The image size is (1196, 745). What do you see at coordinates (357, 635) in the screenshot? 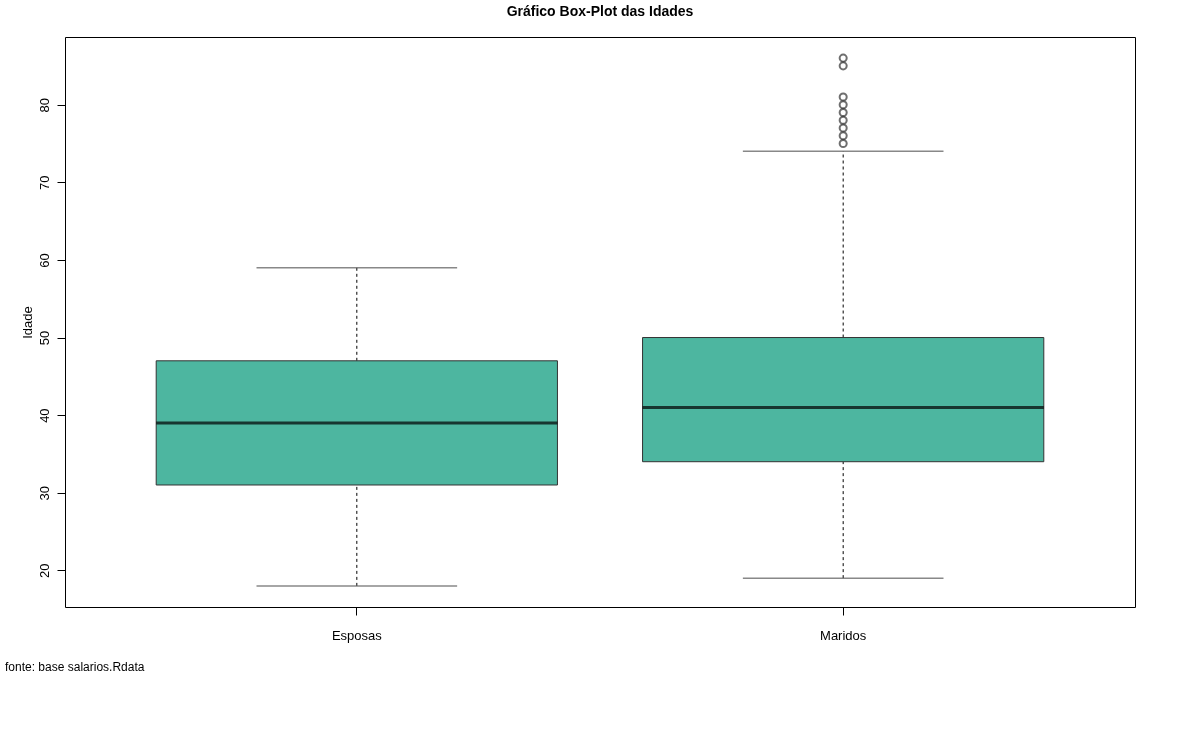
I see `x-tick-label: Esposas` at bounding box center [357, 635].